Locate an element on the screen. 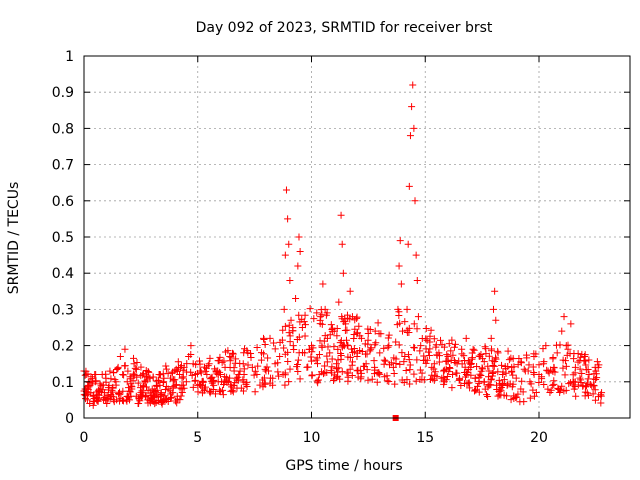 This screenshot has height=480, width=640. y-tick-label: 0 is located at coordinates (69, 419).